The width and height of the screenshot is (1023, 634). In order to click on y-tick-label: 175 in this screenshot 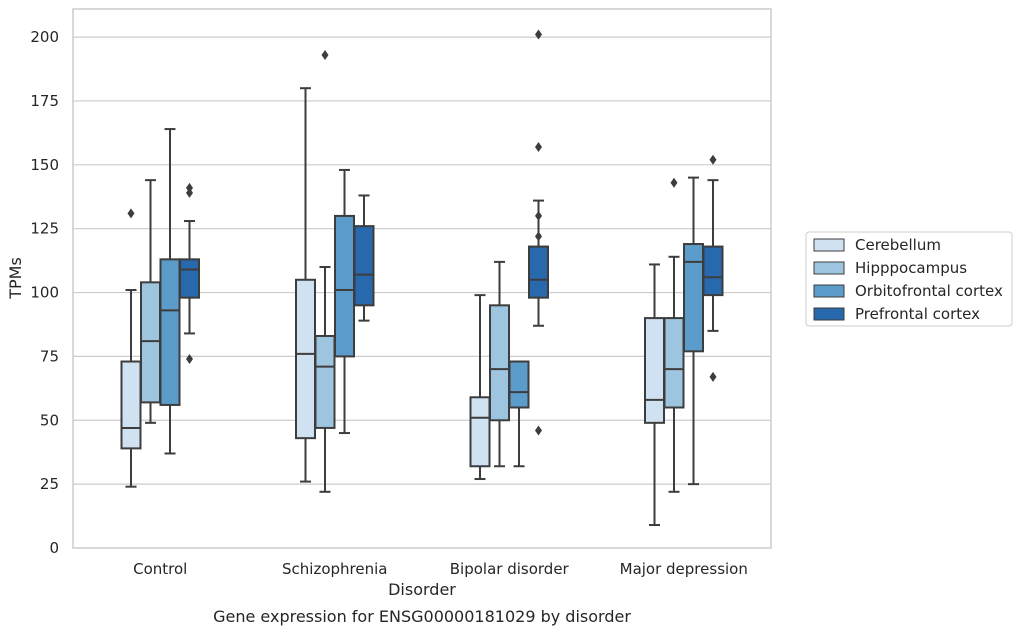, I will do `click(44, 101)`.